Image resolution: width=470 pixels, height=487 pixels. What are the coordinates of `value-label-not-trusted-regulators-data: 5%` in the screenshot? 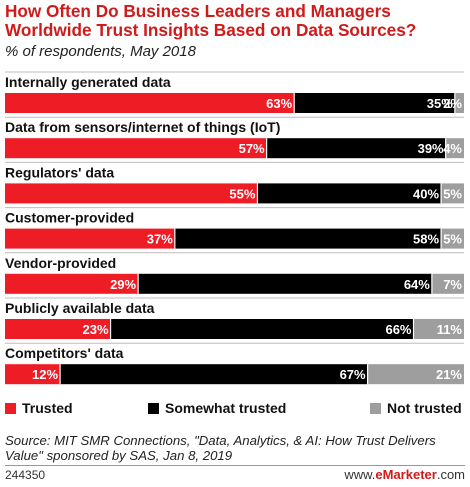 It's located at (452, 193).